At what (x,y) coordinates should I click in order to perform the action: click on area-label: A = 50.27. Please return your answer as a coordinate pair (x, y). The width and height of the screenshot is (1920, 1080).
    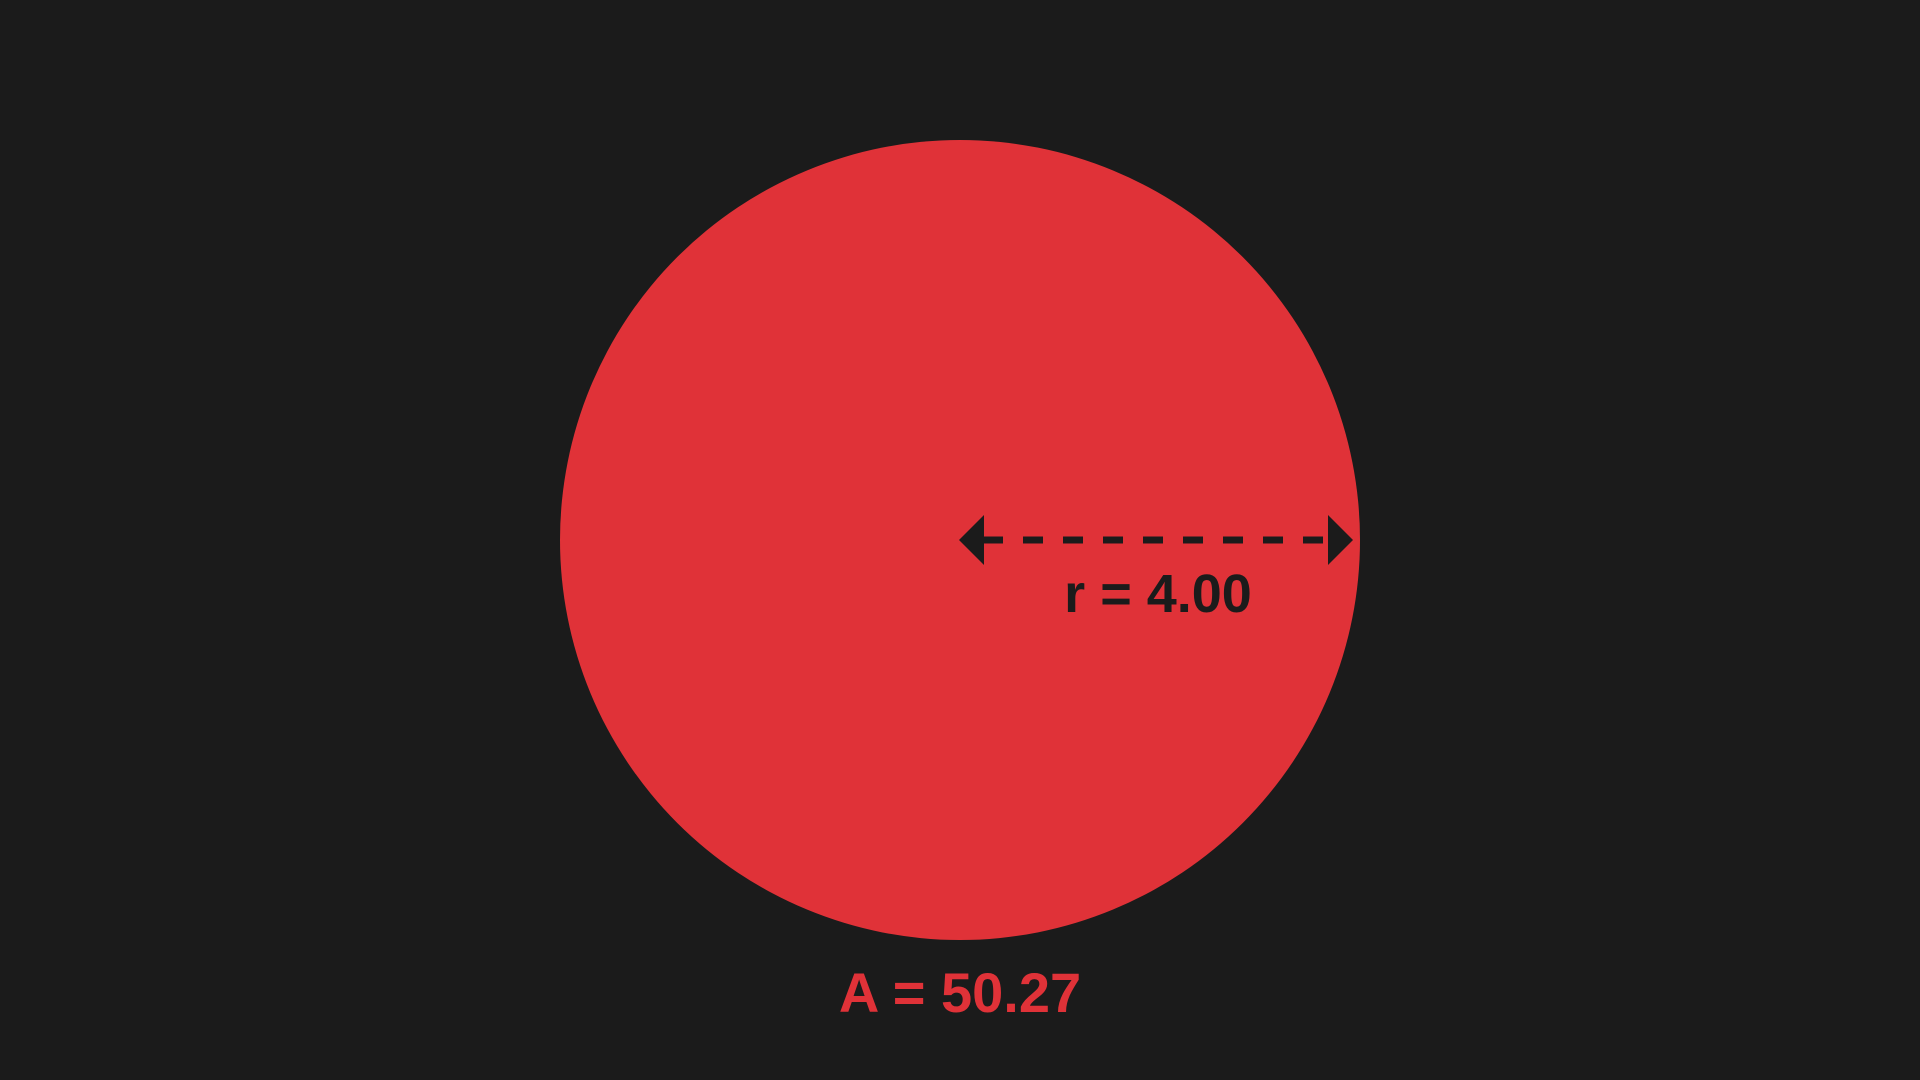
    Looking at the image, I should click on (960, 992).